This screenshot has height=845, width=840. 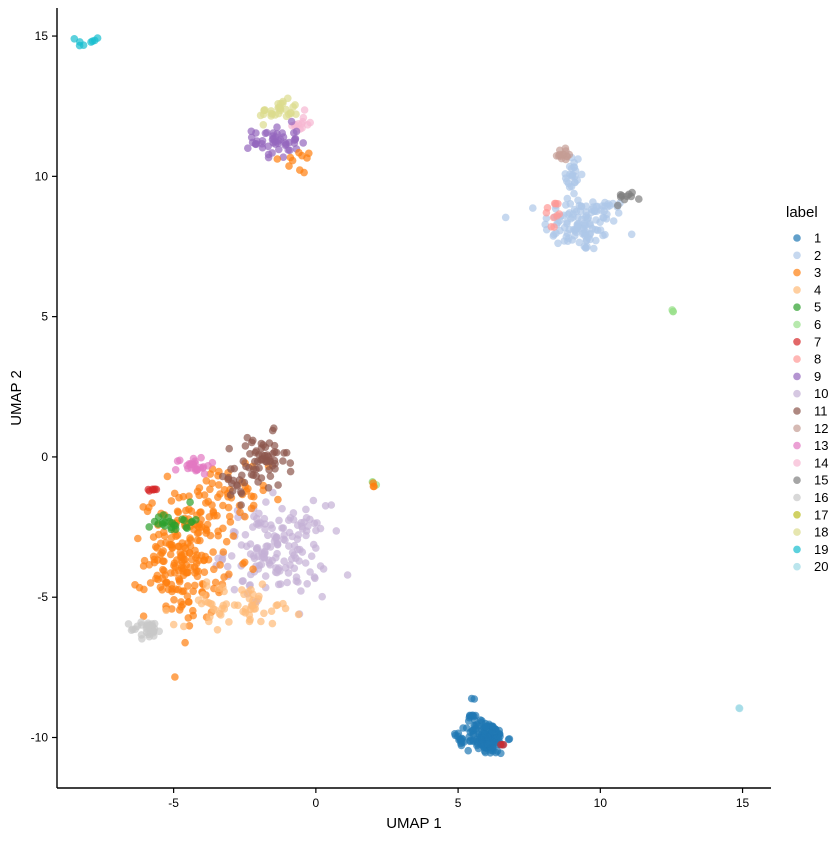 I want to click on legend-item-6: 6, so click(x=807, y=324).